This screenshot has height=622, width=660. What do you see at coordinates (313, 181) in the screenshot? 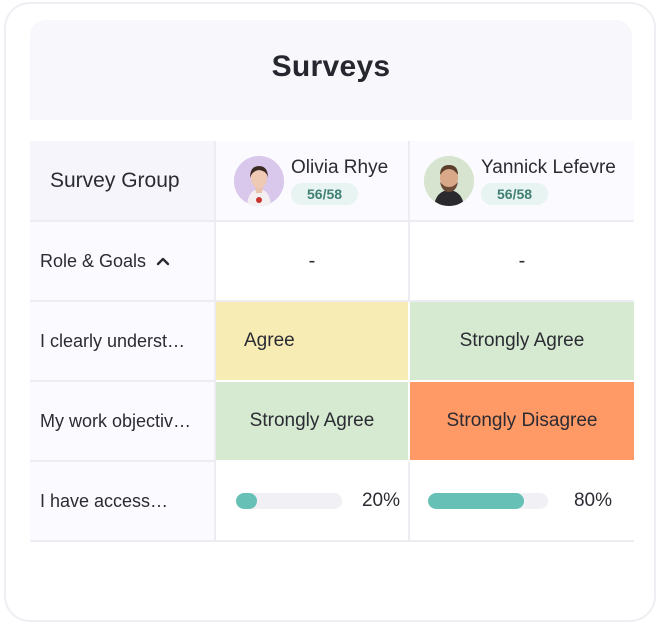
I see `user-column-olivia: Olivia Rhye 56/58` at bounding box center [313, 181].